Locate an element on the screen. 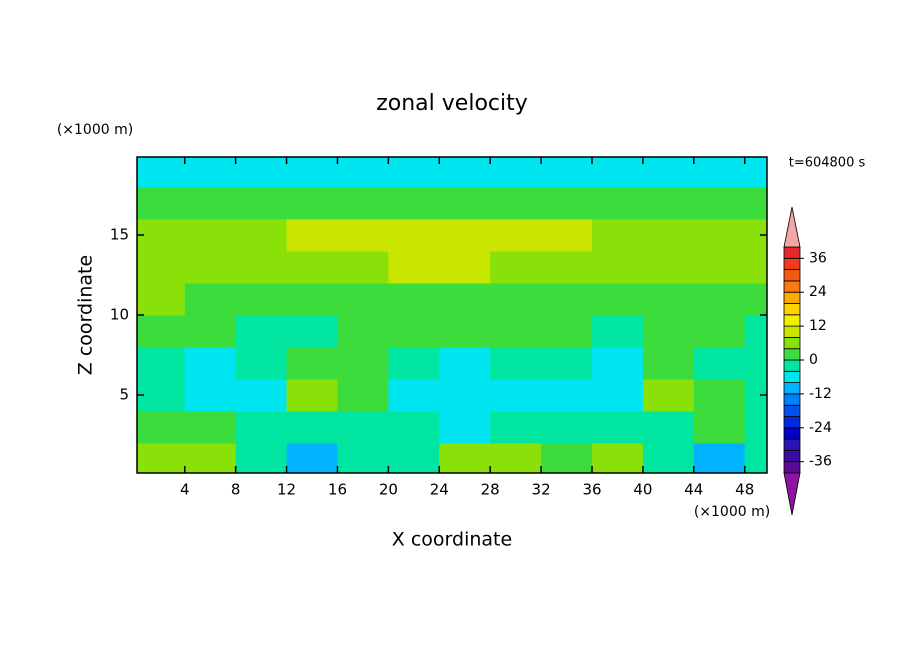 This screenshot has height=654, width=904. x-unit: (×1000 m) is located at coordinates (732, 512).